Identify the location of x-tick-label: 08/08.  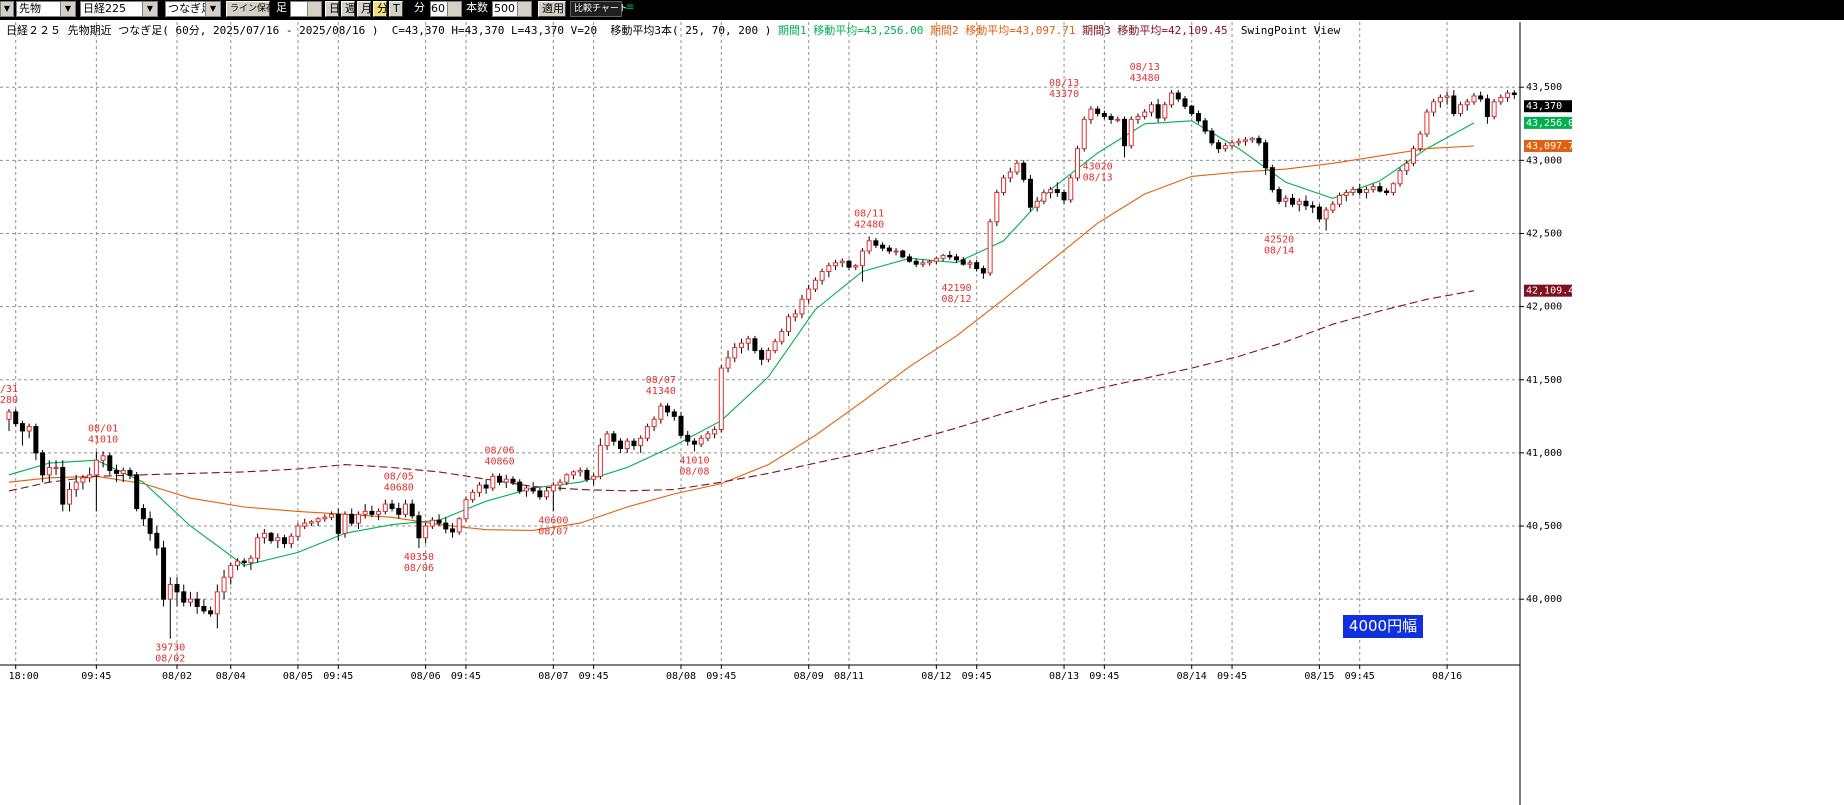
(681, 676).